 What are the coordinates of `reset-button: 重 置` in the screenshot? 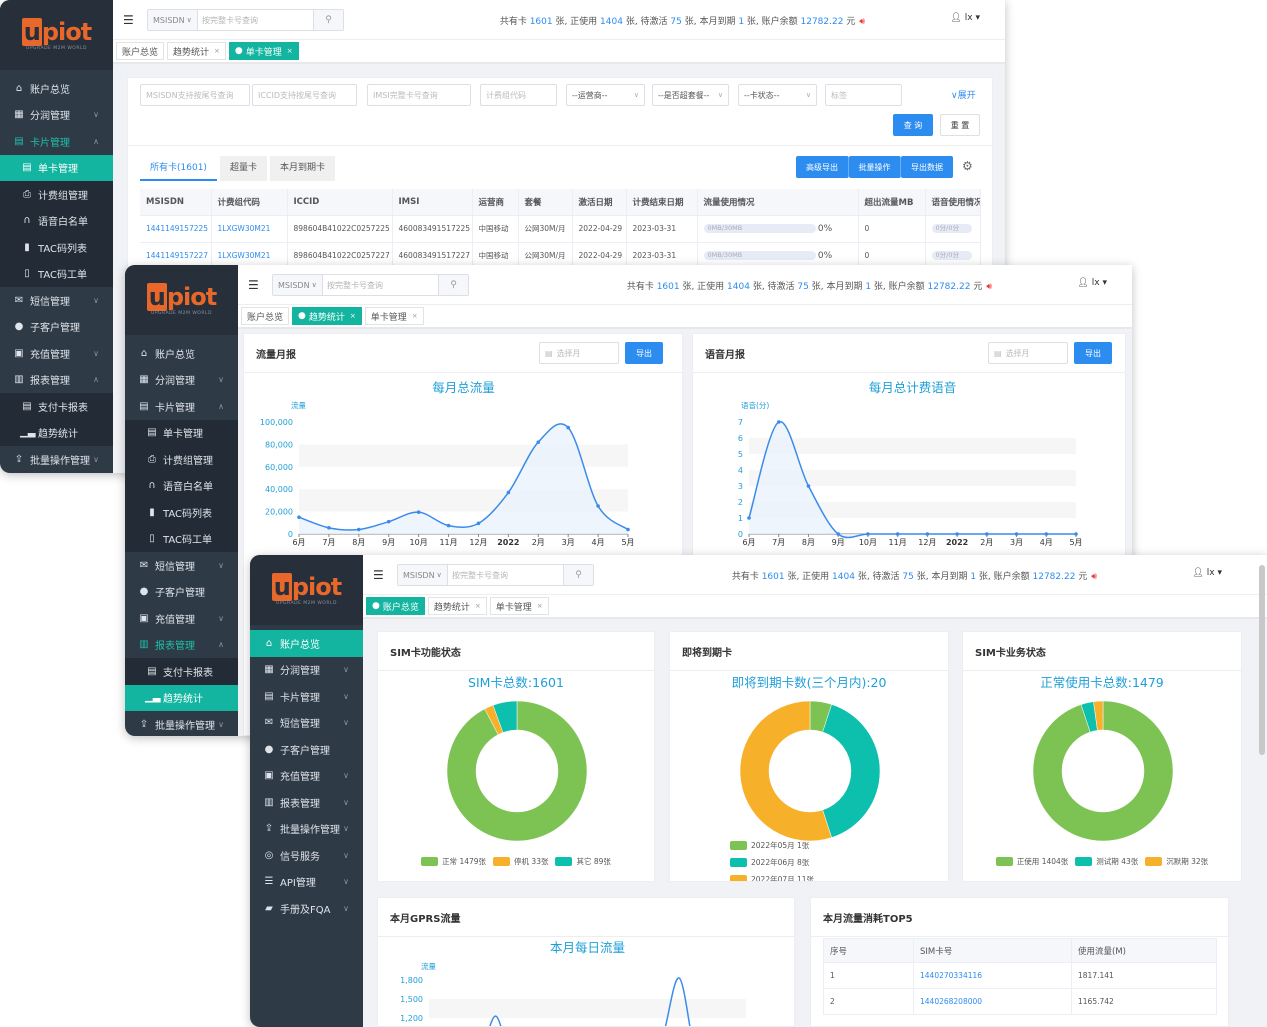 It's located at (960, 125).